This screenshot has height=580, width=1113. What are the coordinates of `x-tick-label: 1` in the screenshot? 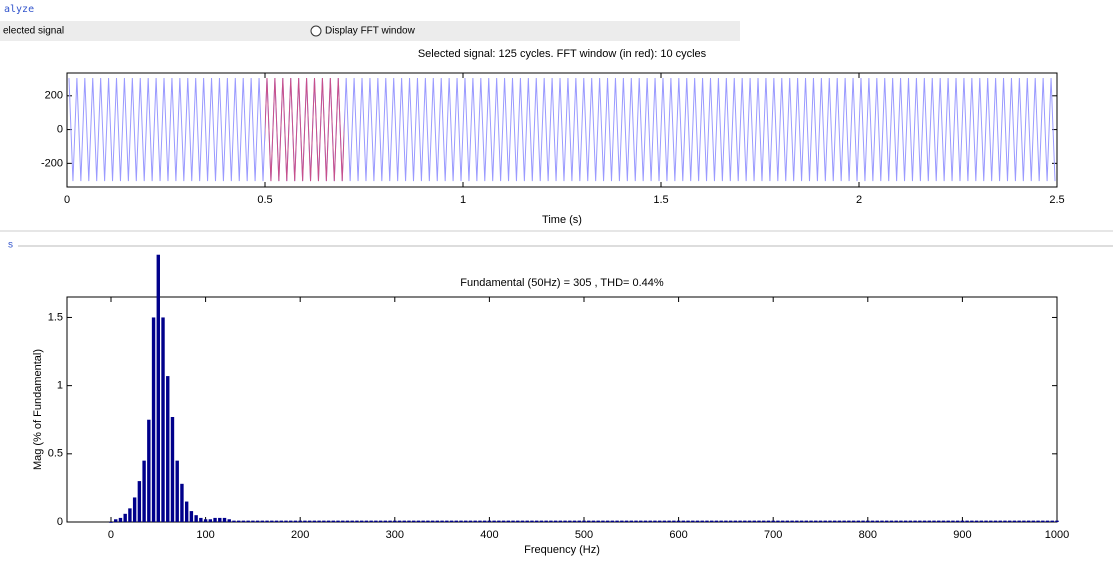 It's located at (463, 200).